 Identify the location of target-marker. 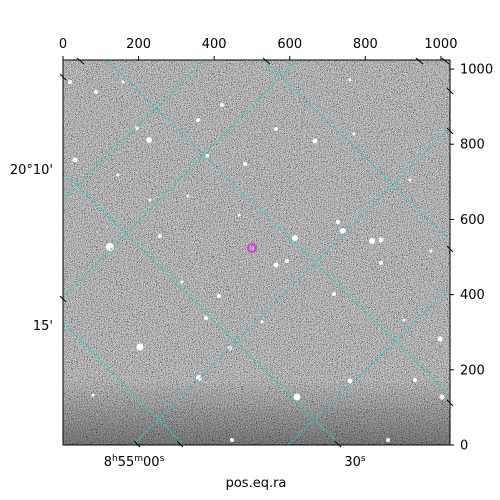
(251, 247).